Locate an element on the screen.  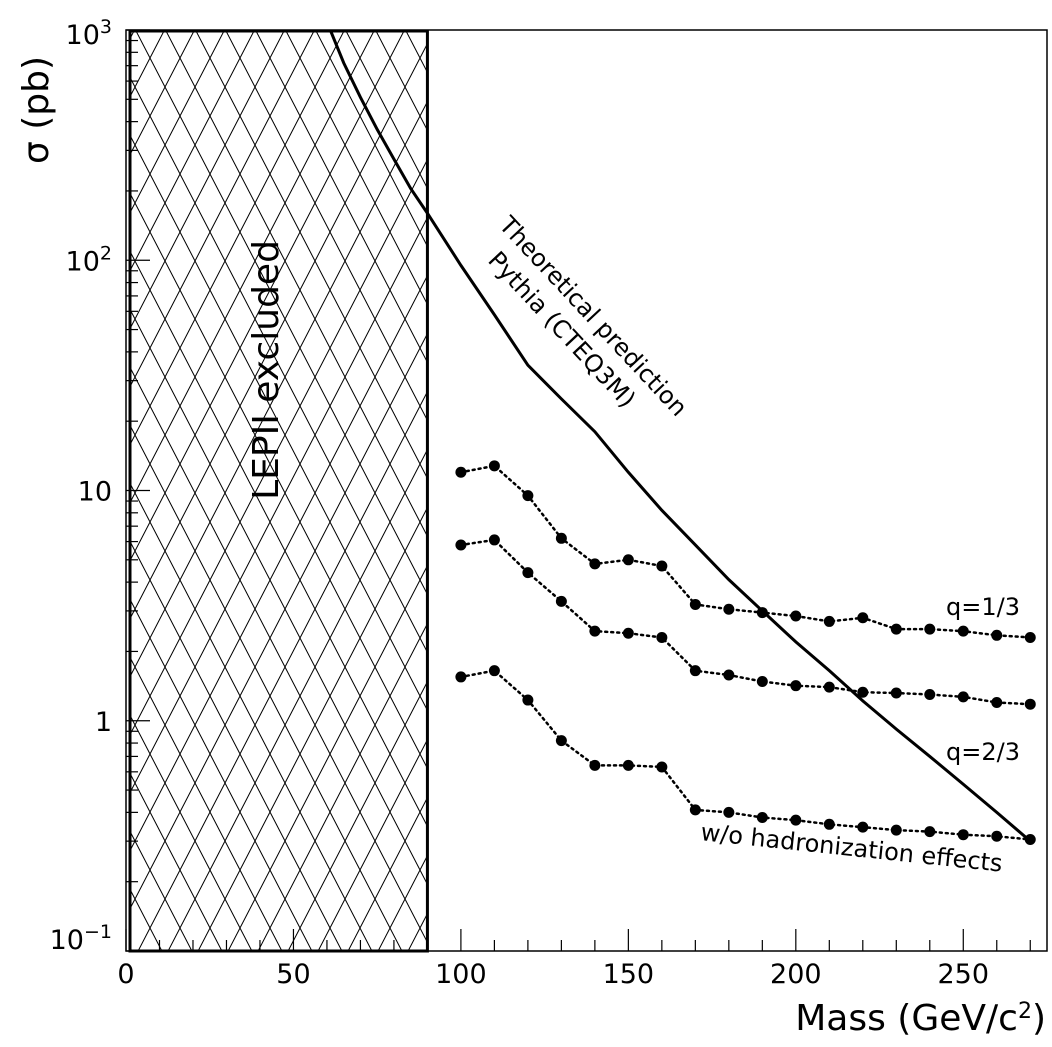
x-axis-title-sup: 2 is located at coordinates (1025, 1011).